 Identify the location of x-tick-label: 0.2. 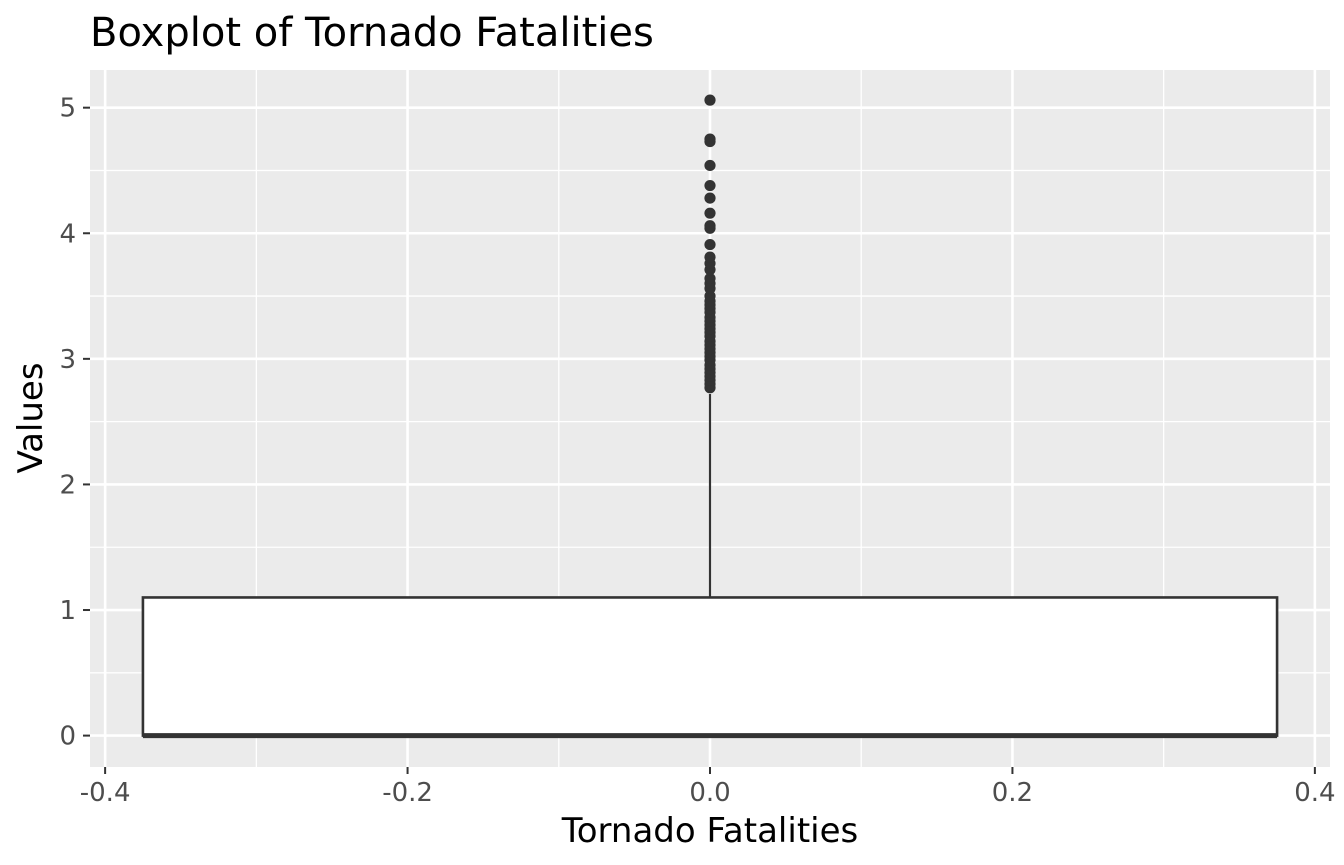
(1012, 793).